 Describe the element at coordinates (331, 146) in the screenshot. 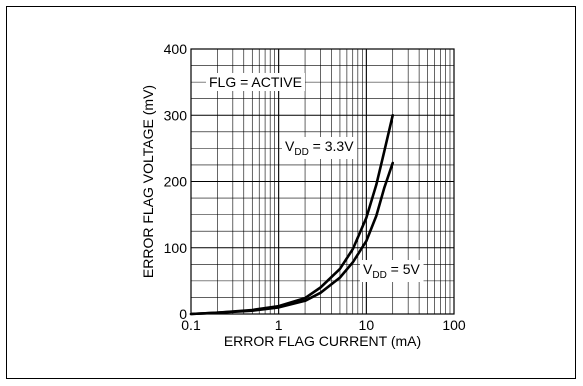

I see `annotation-rest: = 3.3V` at that location.